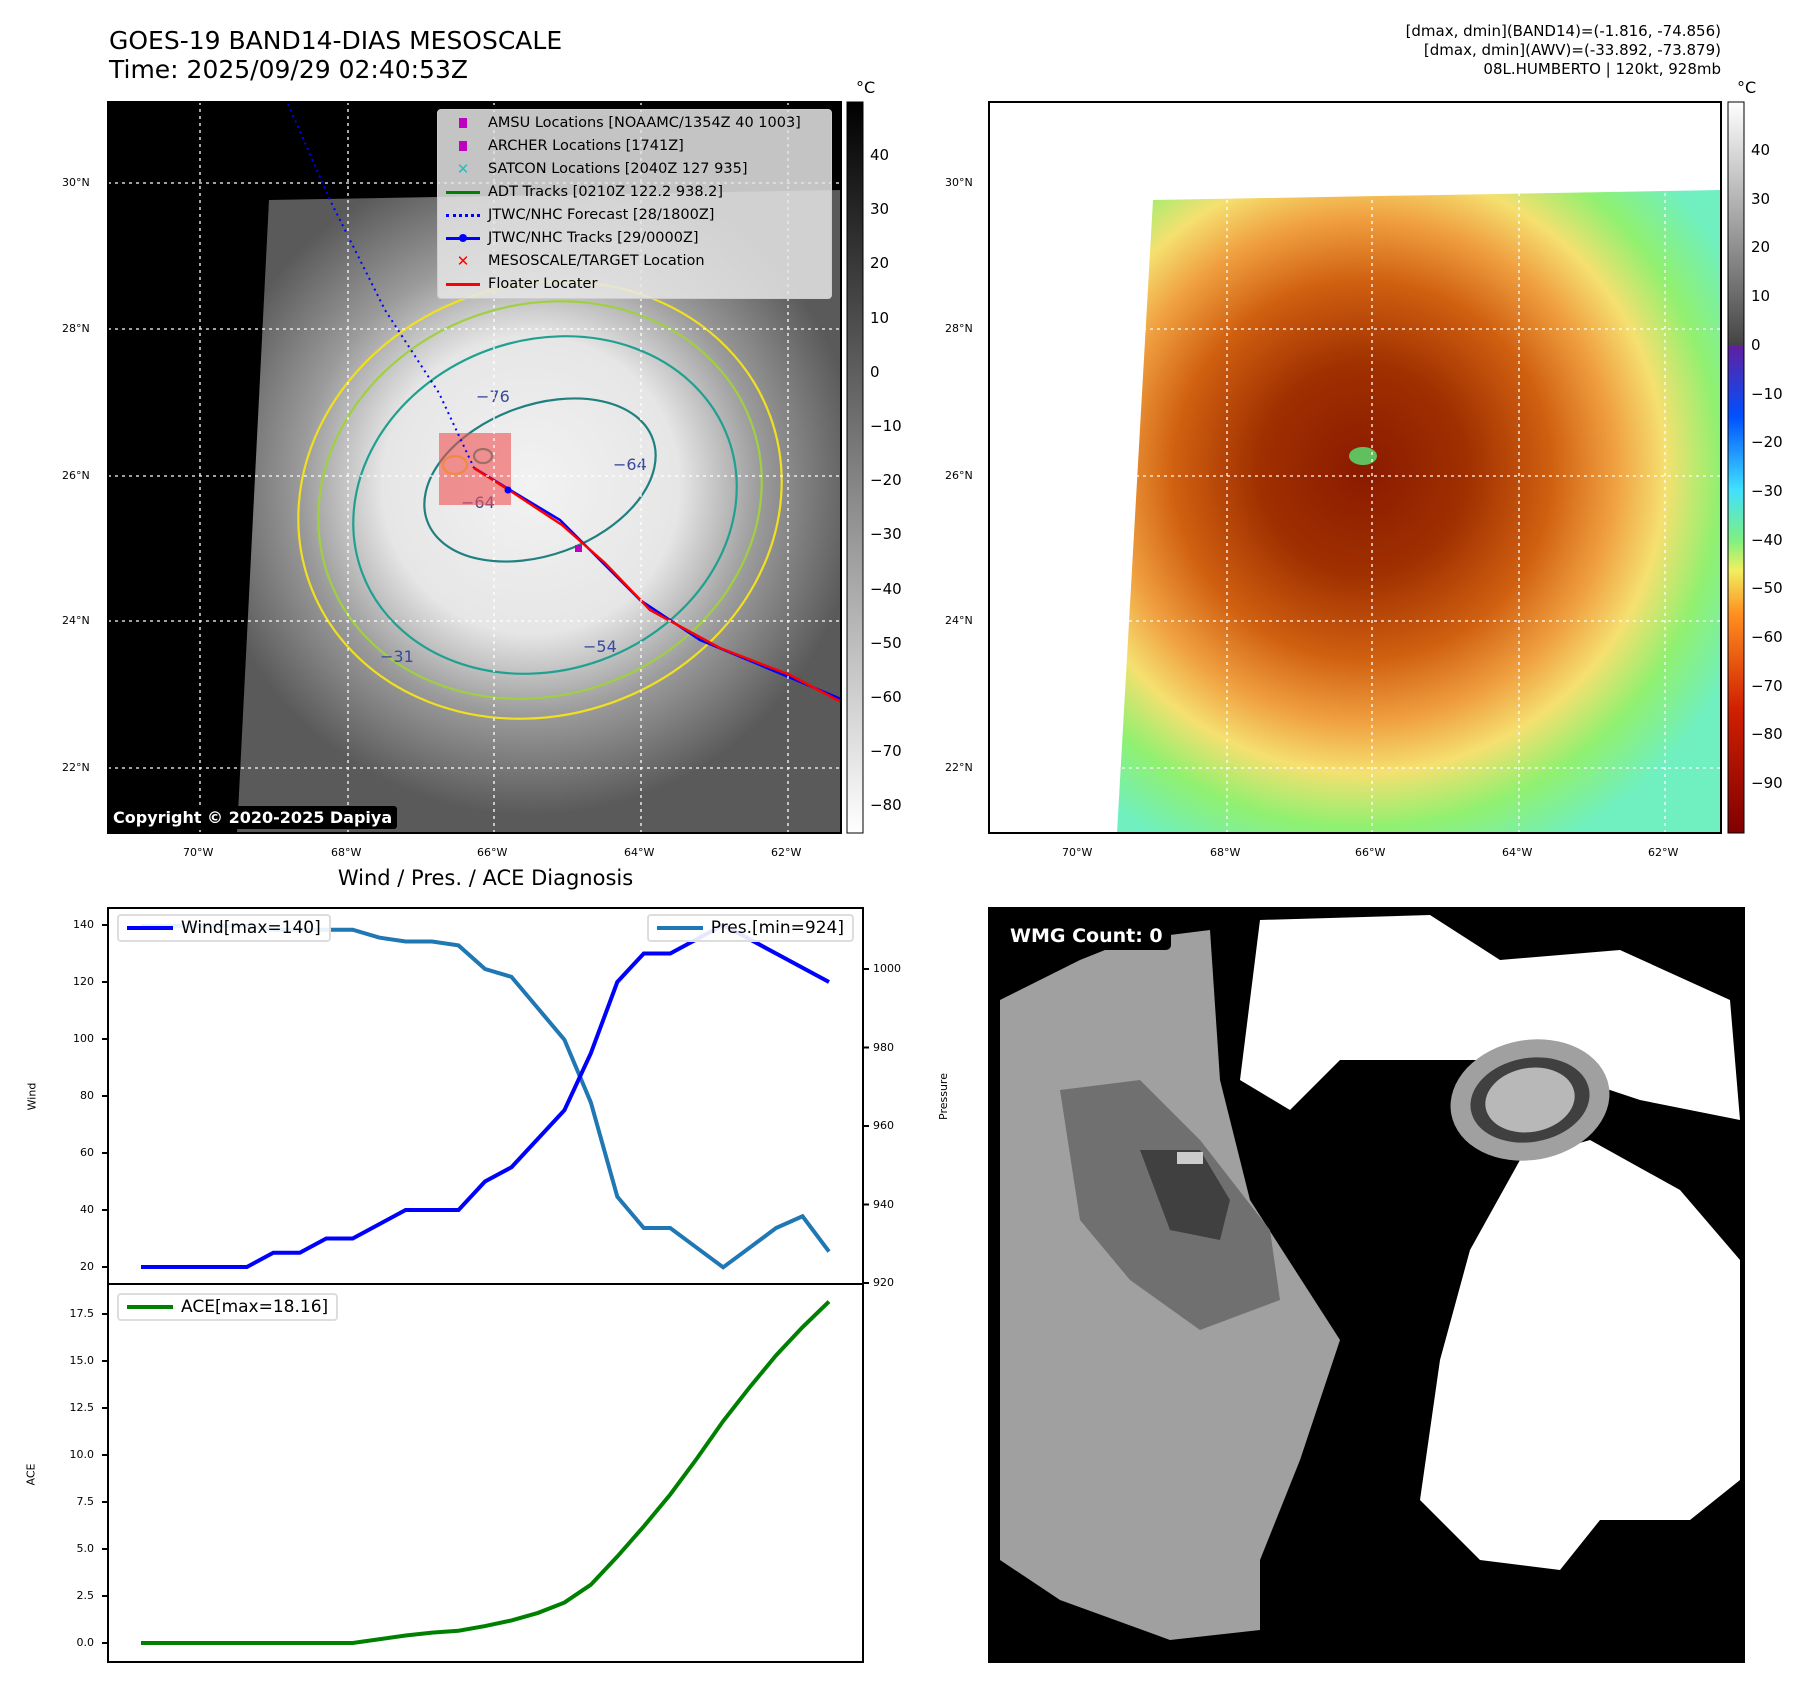  Describe the element at coordinates (1602, 69) in the screenshot. I see `storm-info: 08L.HUMBERTO | 120kt, 928mb` at that location.